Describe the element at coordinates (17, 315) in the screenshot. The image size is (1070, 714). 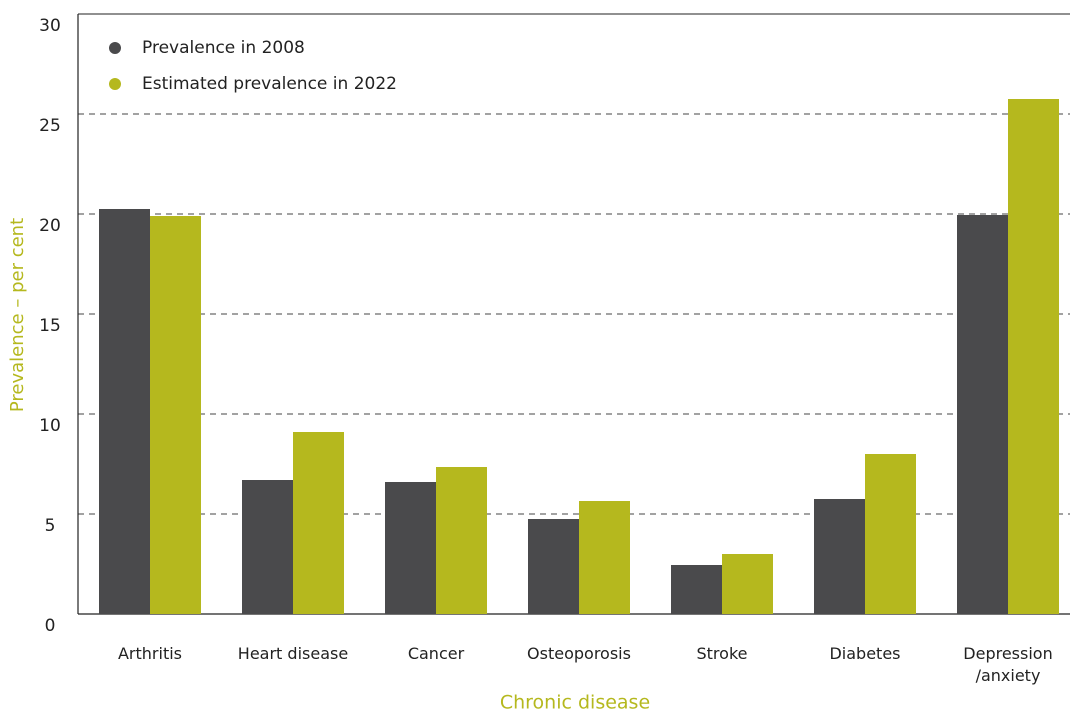
I see `y-axis-label: Prevalence – per cent` at that location.